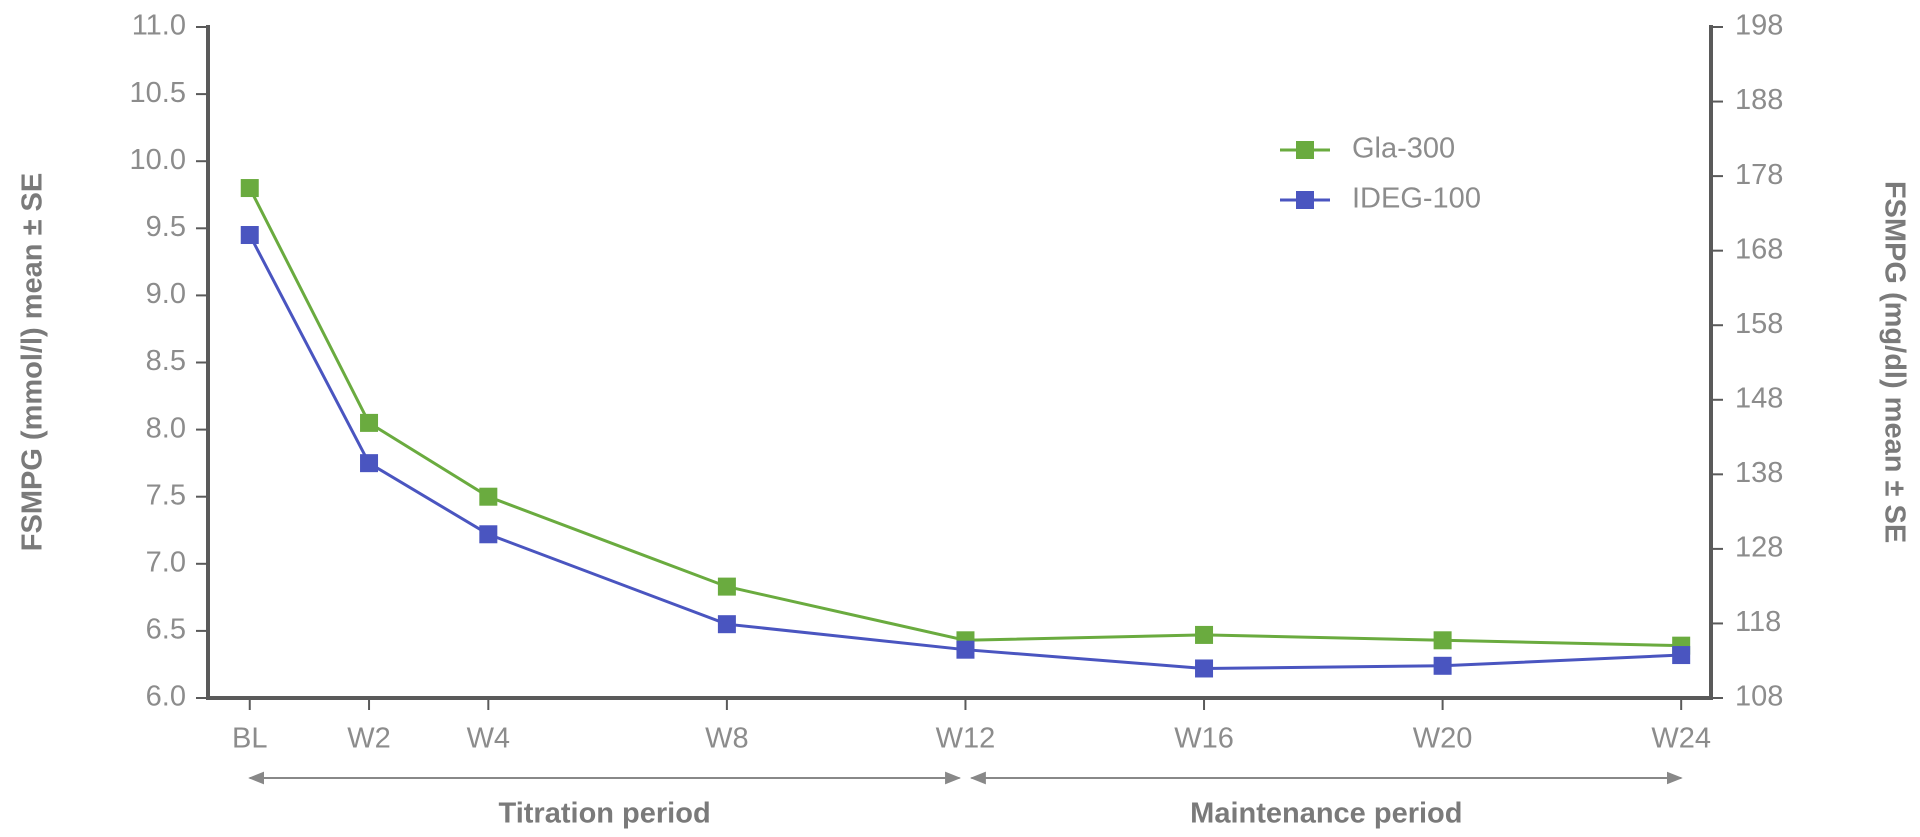 The width and height of the screenshot is (1920, 837). What do you see at coordinates (166, 227) in the screenshot?
I see `y-tick-label: 9.5` at bounding box center [166, 227].